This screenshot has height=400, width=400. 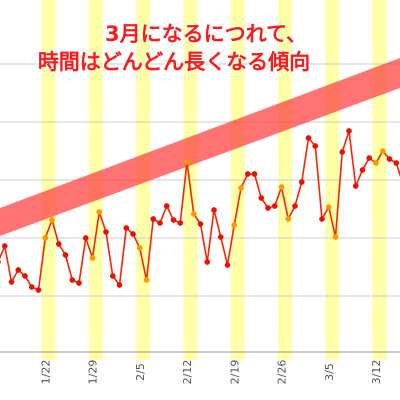 What do you see at coordinates (282, 372) in the screenshot?
I see `x-tick-label: 2/26` at bounding box center [282, 372].